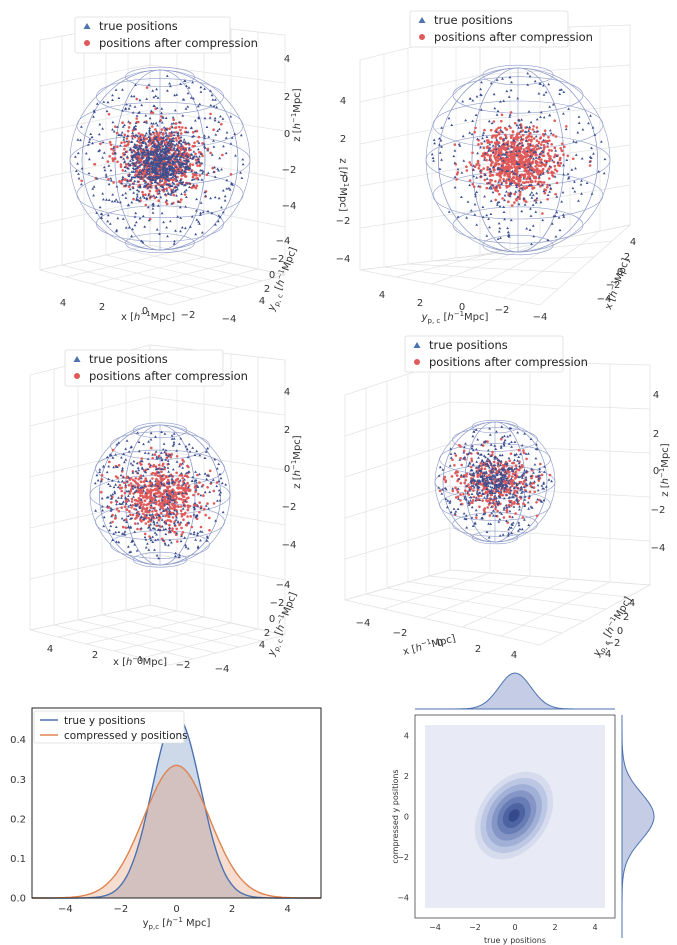 This screenshot has width=677, height=945. Describe the element at coordinates (267, 289) in the screenshot. I see `tick-label: 2` at that location.